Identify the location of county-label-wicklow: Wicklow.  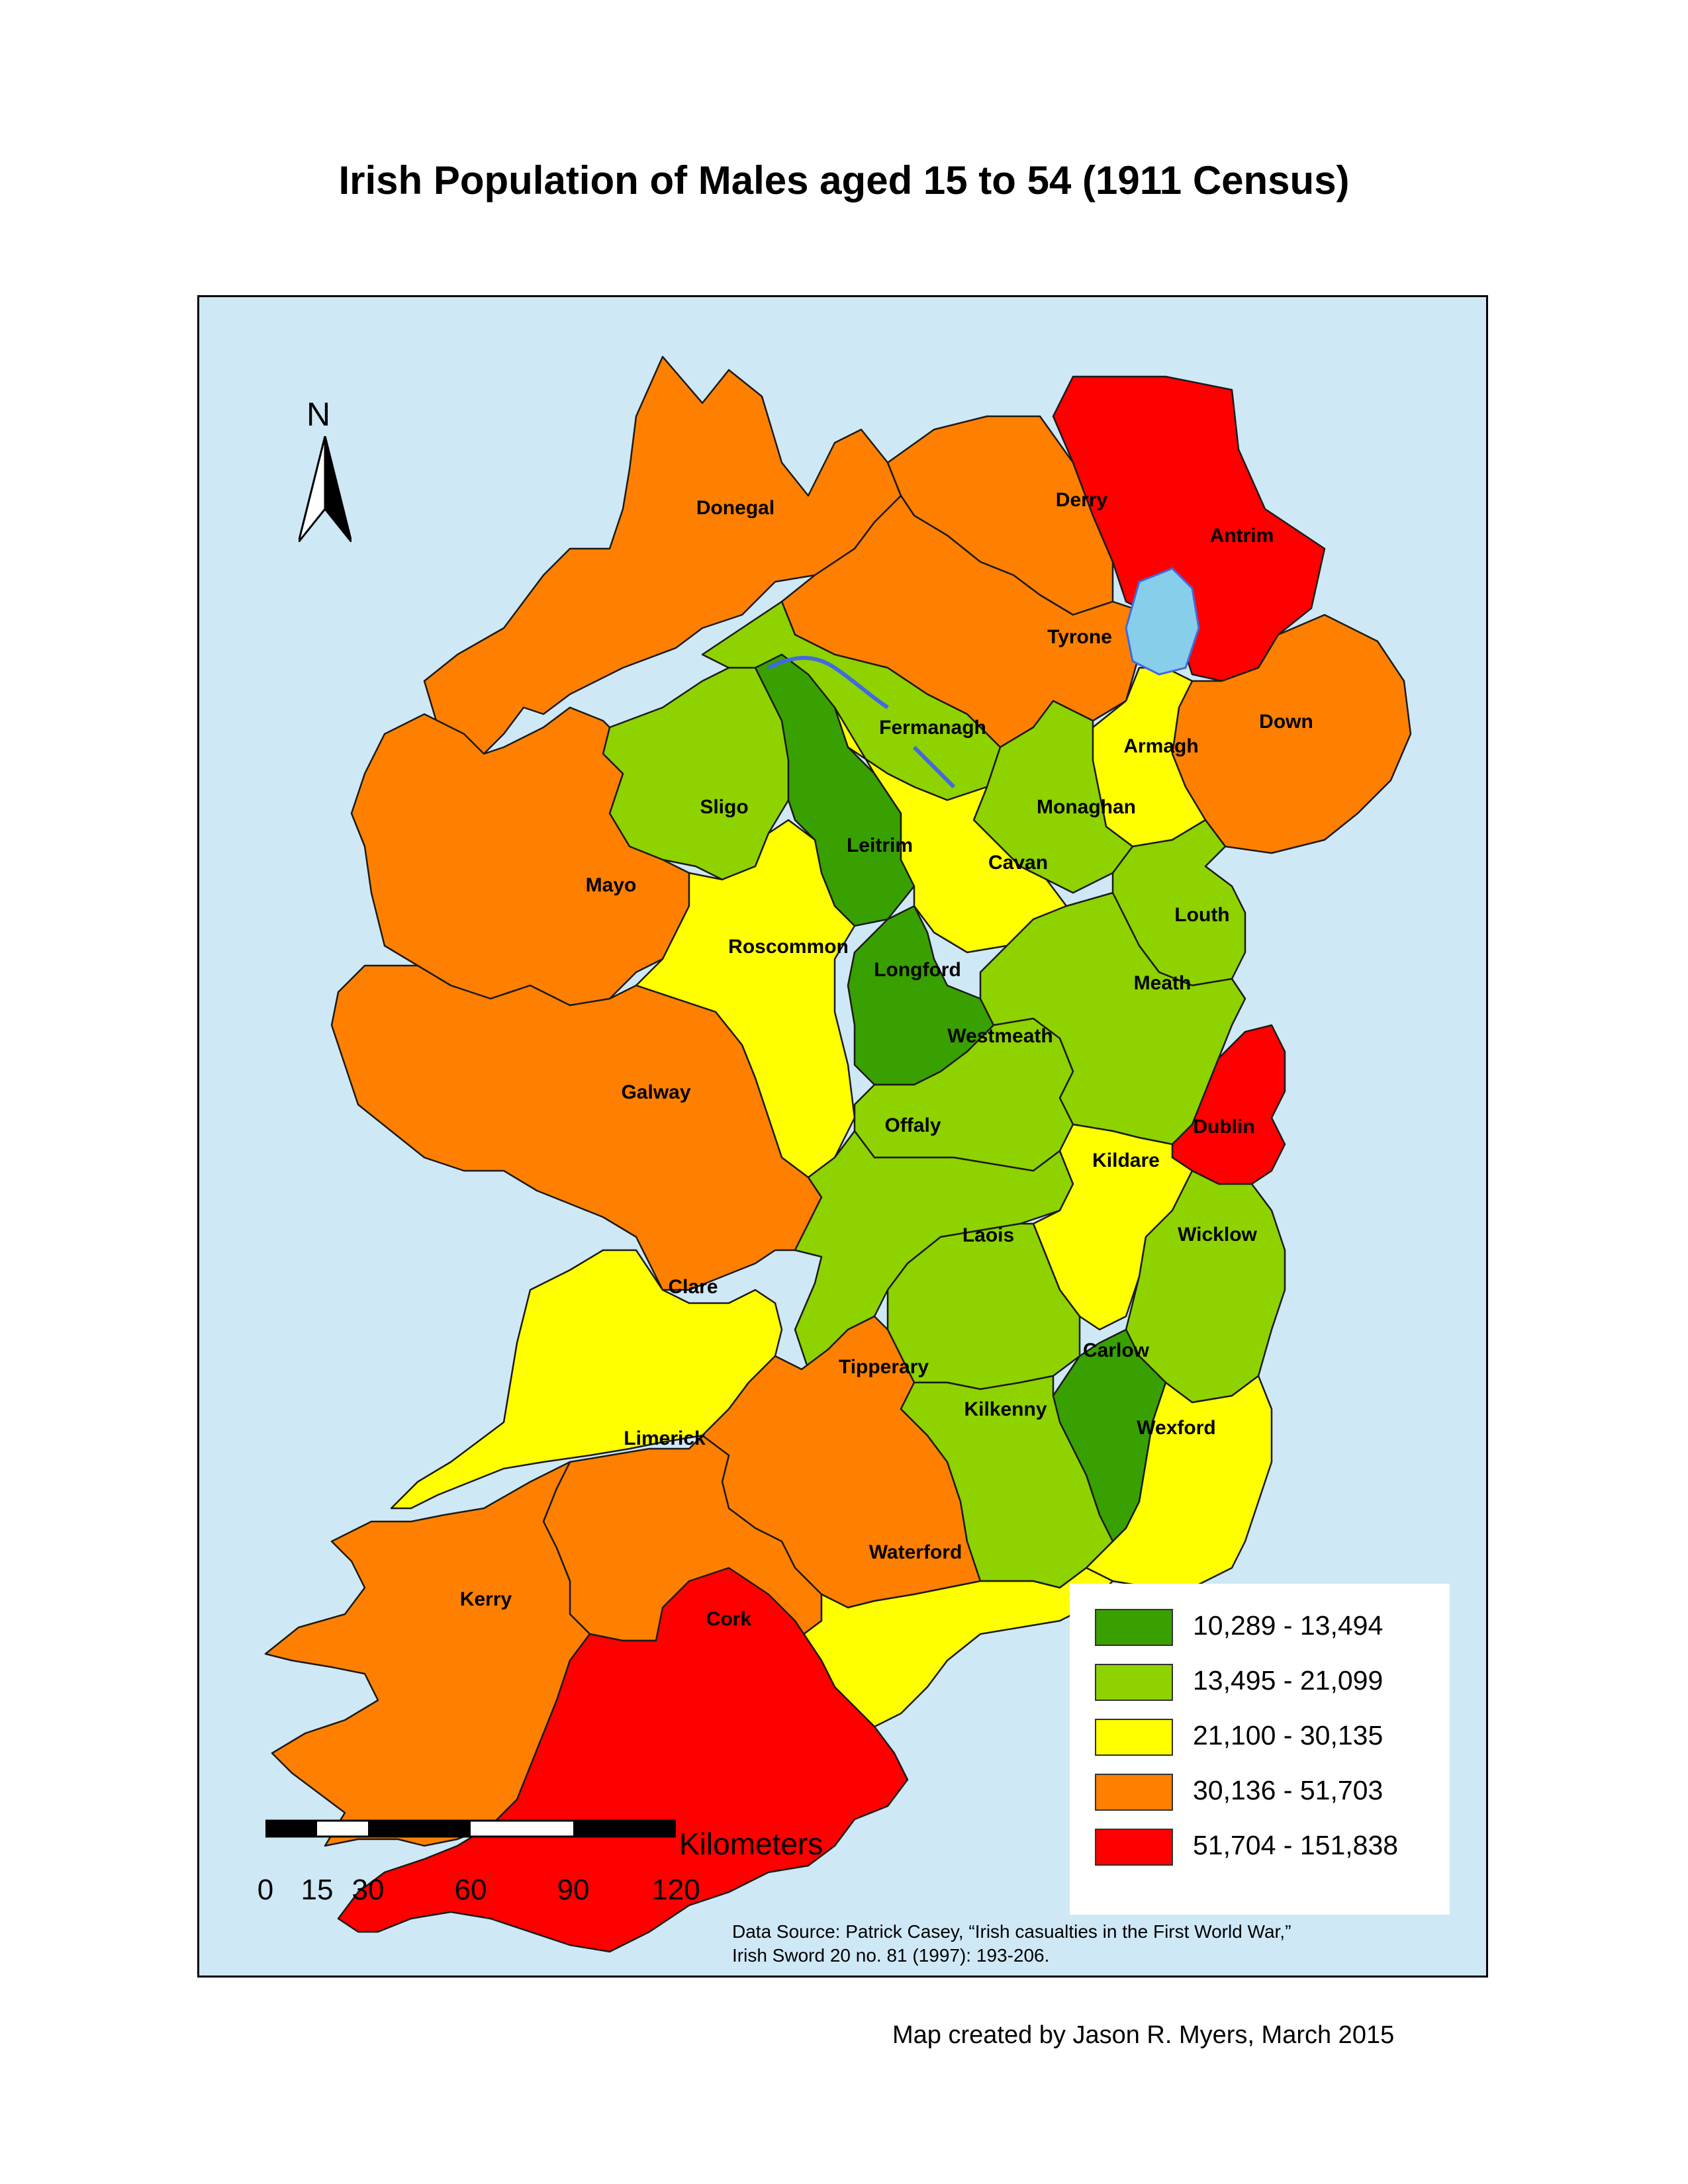
(1217, 1235).